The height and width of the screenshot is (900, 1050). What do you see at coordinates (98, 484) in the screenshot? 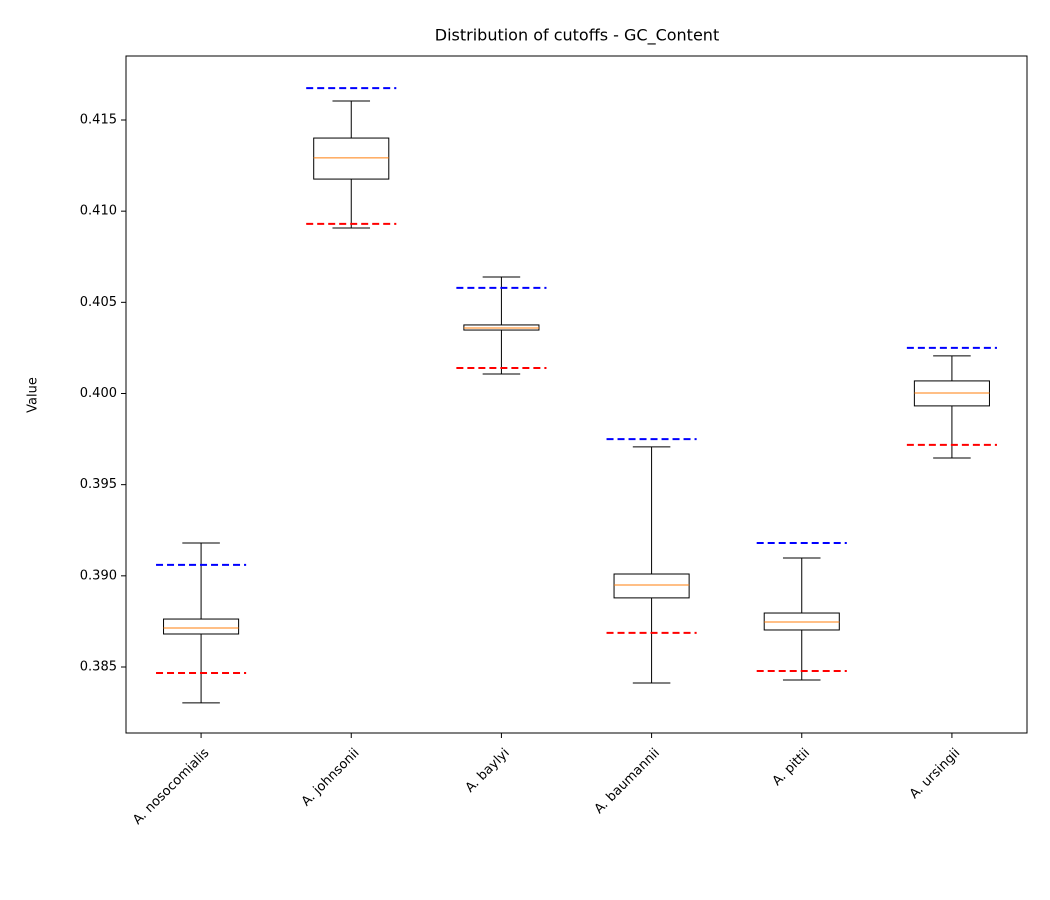
I see `y-tick-label: 0.395` at bounding box center [98, 484].